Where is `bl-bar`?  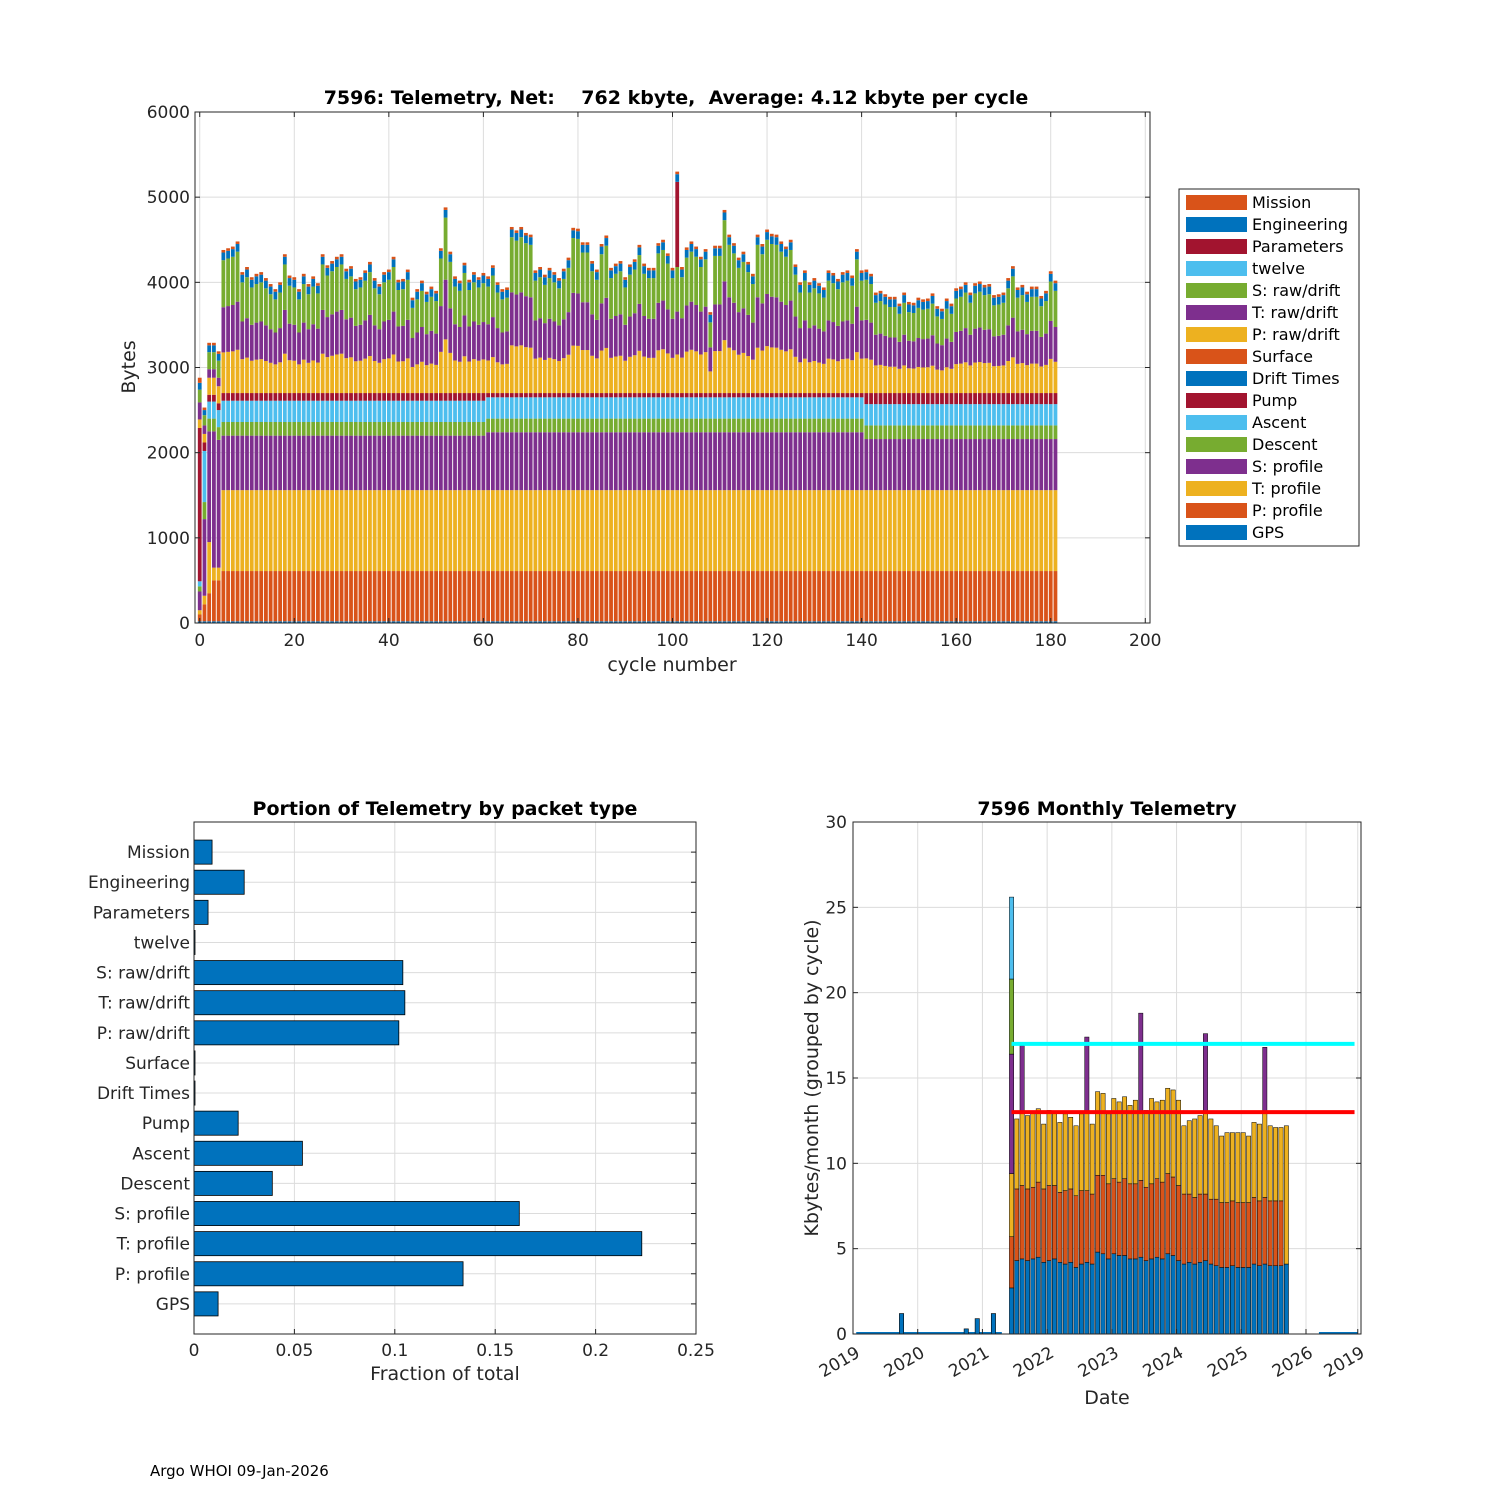 bl-bar is located at coordinates (299, 1003).